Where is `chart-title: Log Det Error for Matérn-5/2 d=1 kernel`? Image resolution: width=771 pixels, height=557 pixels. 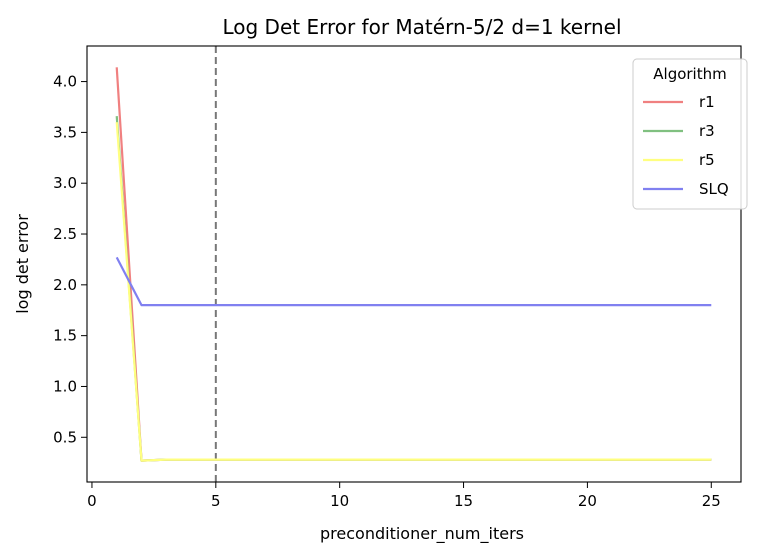 chart-title: Log Det Error for Matérn-5/2 d=1 kernel is located at coordinates (421, 27).